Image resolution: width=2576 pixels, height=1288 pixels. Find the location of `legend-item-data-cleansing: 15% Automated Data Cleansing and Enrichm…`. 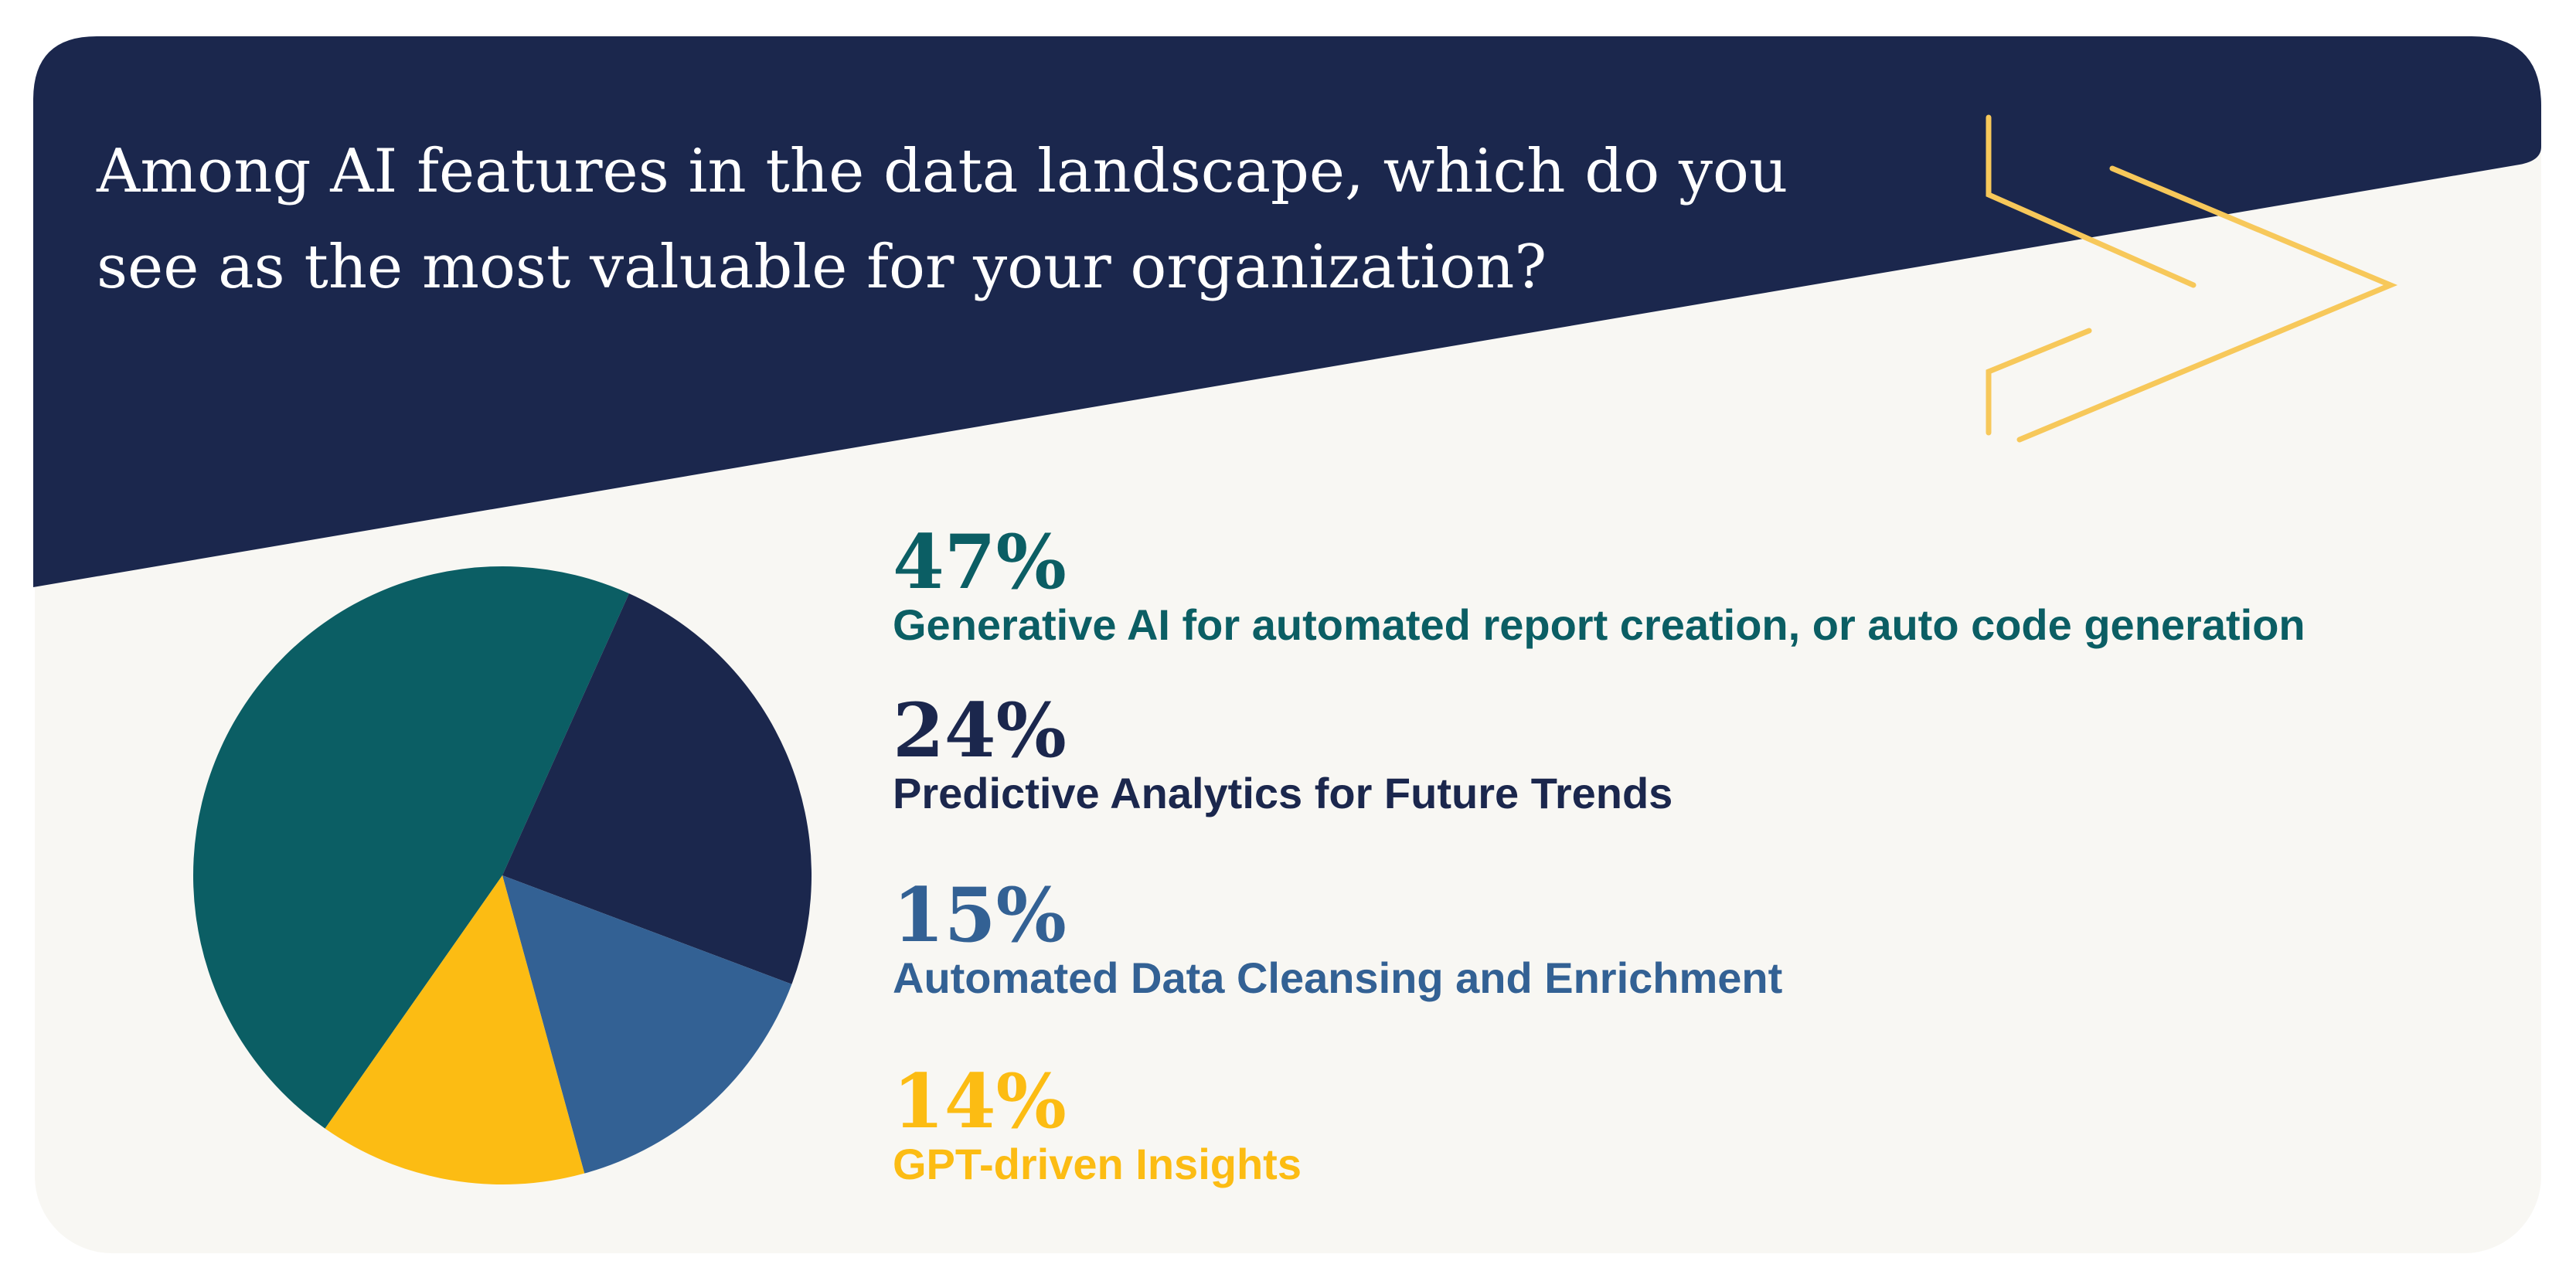

legend-item-data-cleansing: 15% Automated Data Cleansing and Enrichm… is located at coordinates (1337, 941).